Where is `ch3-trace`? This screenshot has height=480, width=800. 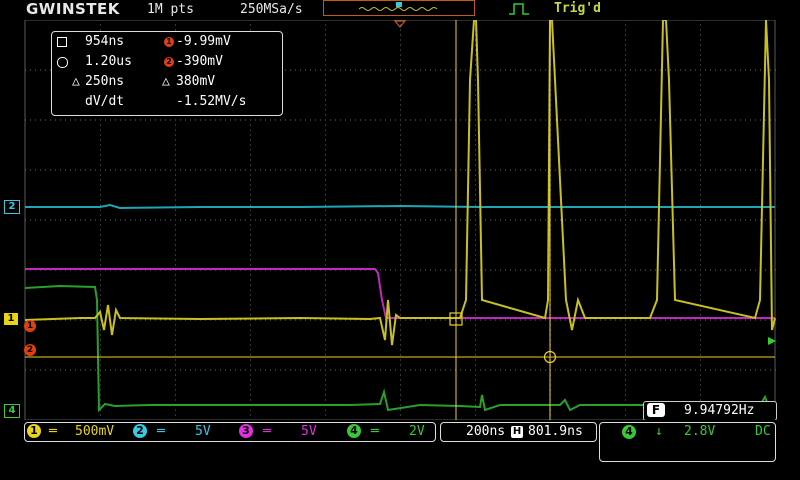
ch3-trace is located at coordinates (400, 293).